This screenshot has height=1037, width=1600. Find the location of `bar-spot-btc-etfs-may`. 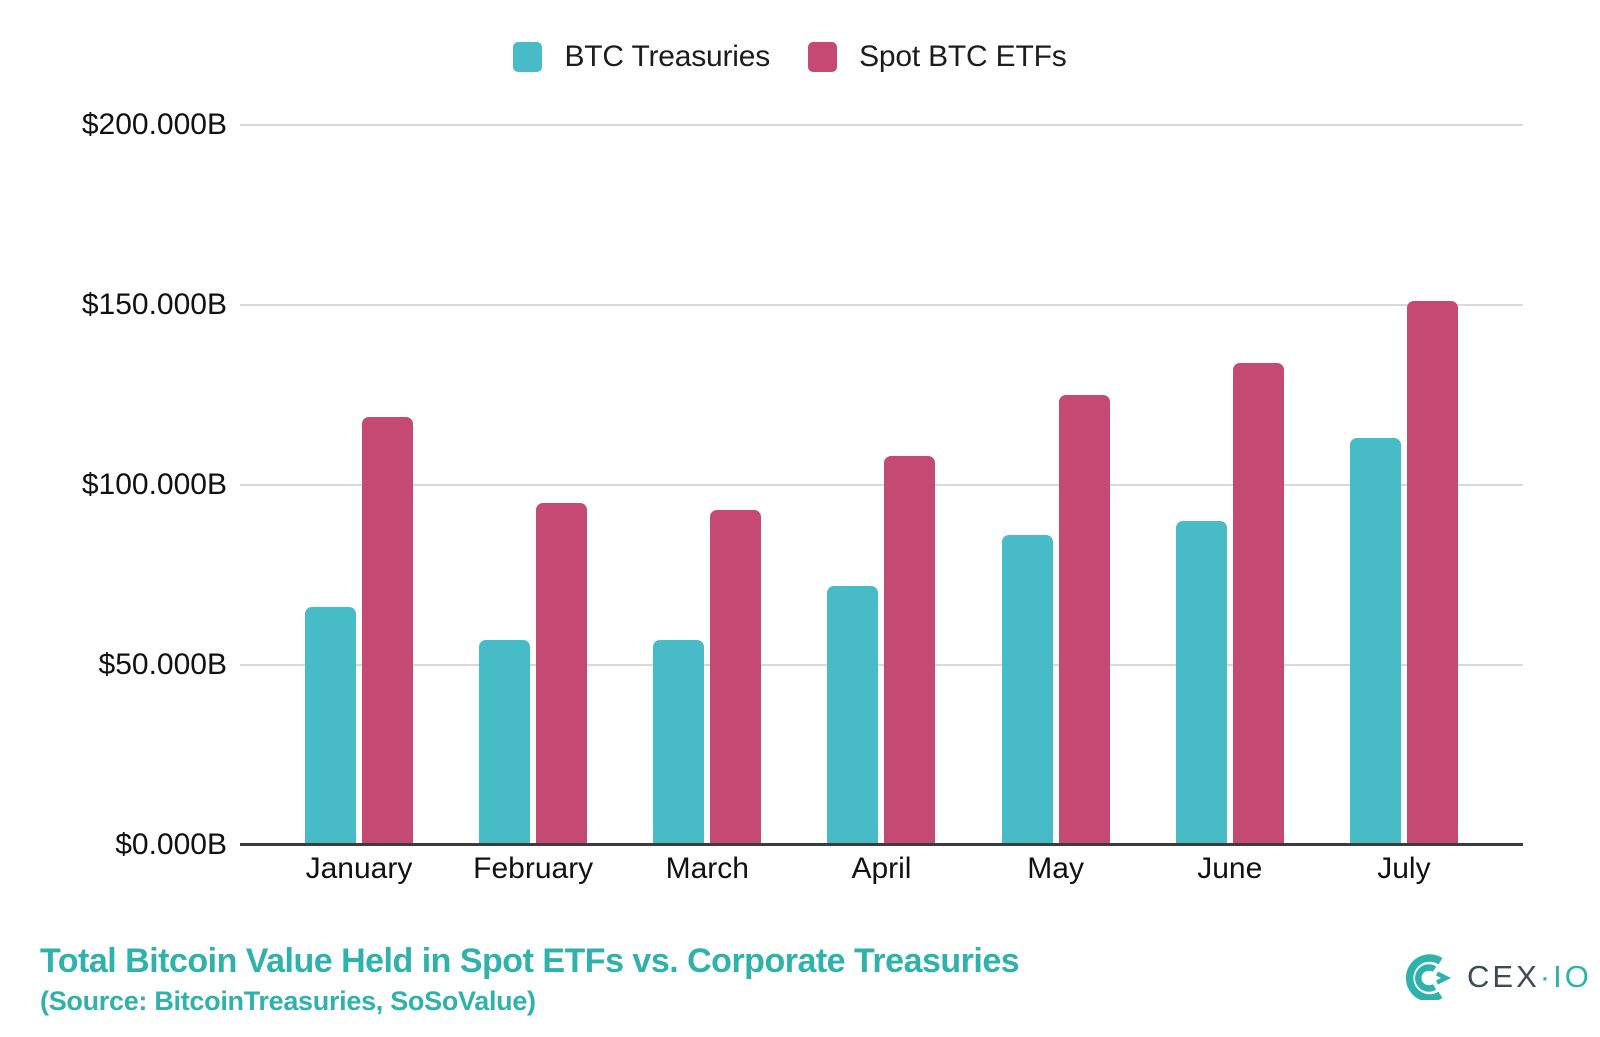

bar-spot-btc-etfs-may is located at coordinates (1084, 620).